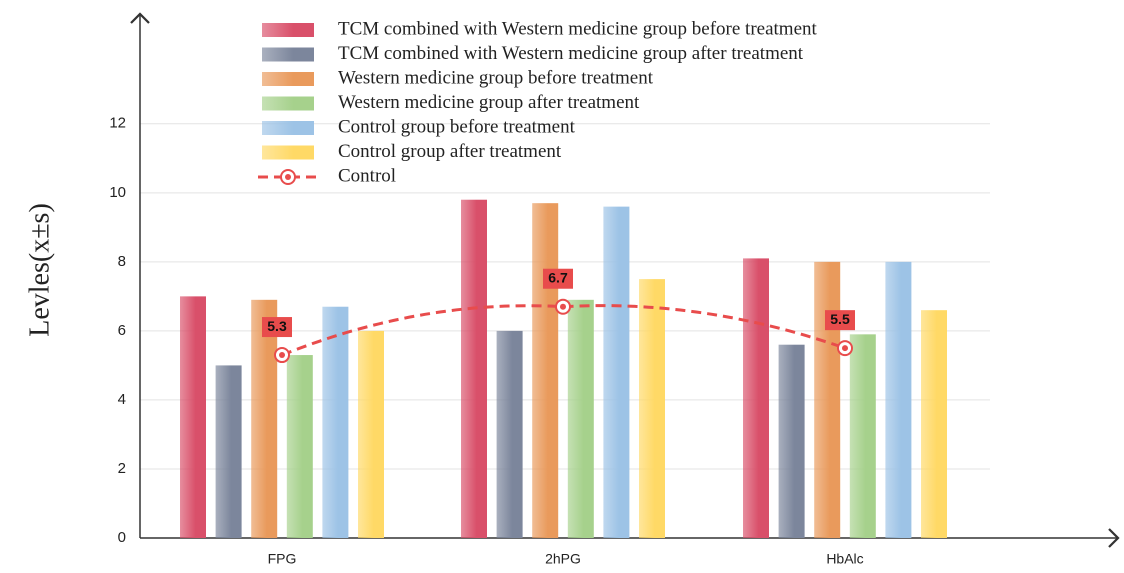 The height and width of the screenshot is (573, 1124). Describe the element at coordinates (122, 537) in the screenshot. I see `y-tick-label: 0` at that location.